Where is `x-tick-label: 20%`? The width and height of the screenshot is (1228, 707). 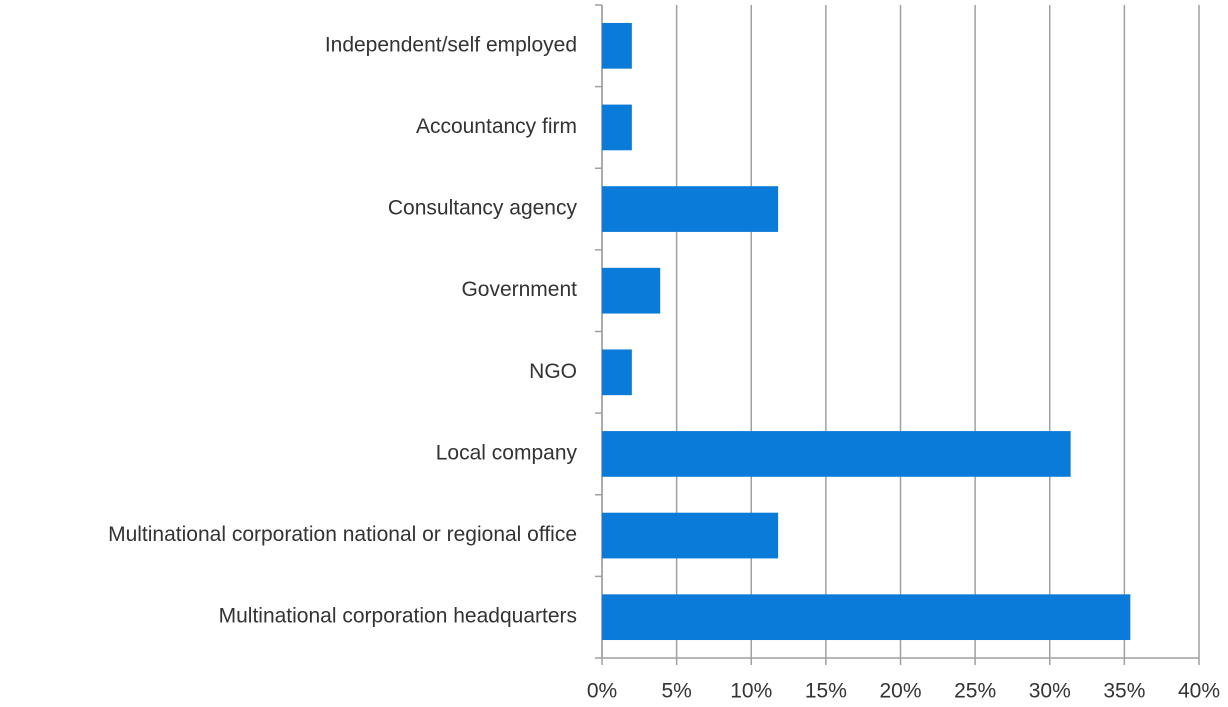 x-tick-label: 20% is located at coordinates (900, 691).